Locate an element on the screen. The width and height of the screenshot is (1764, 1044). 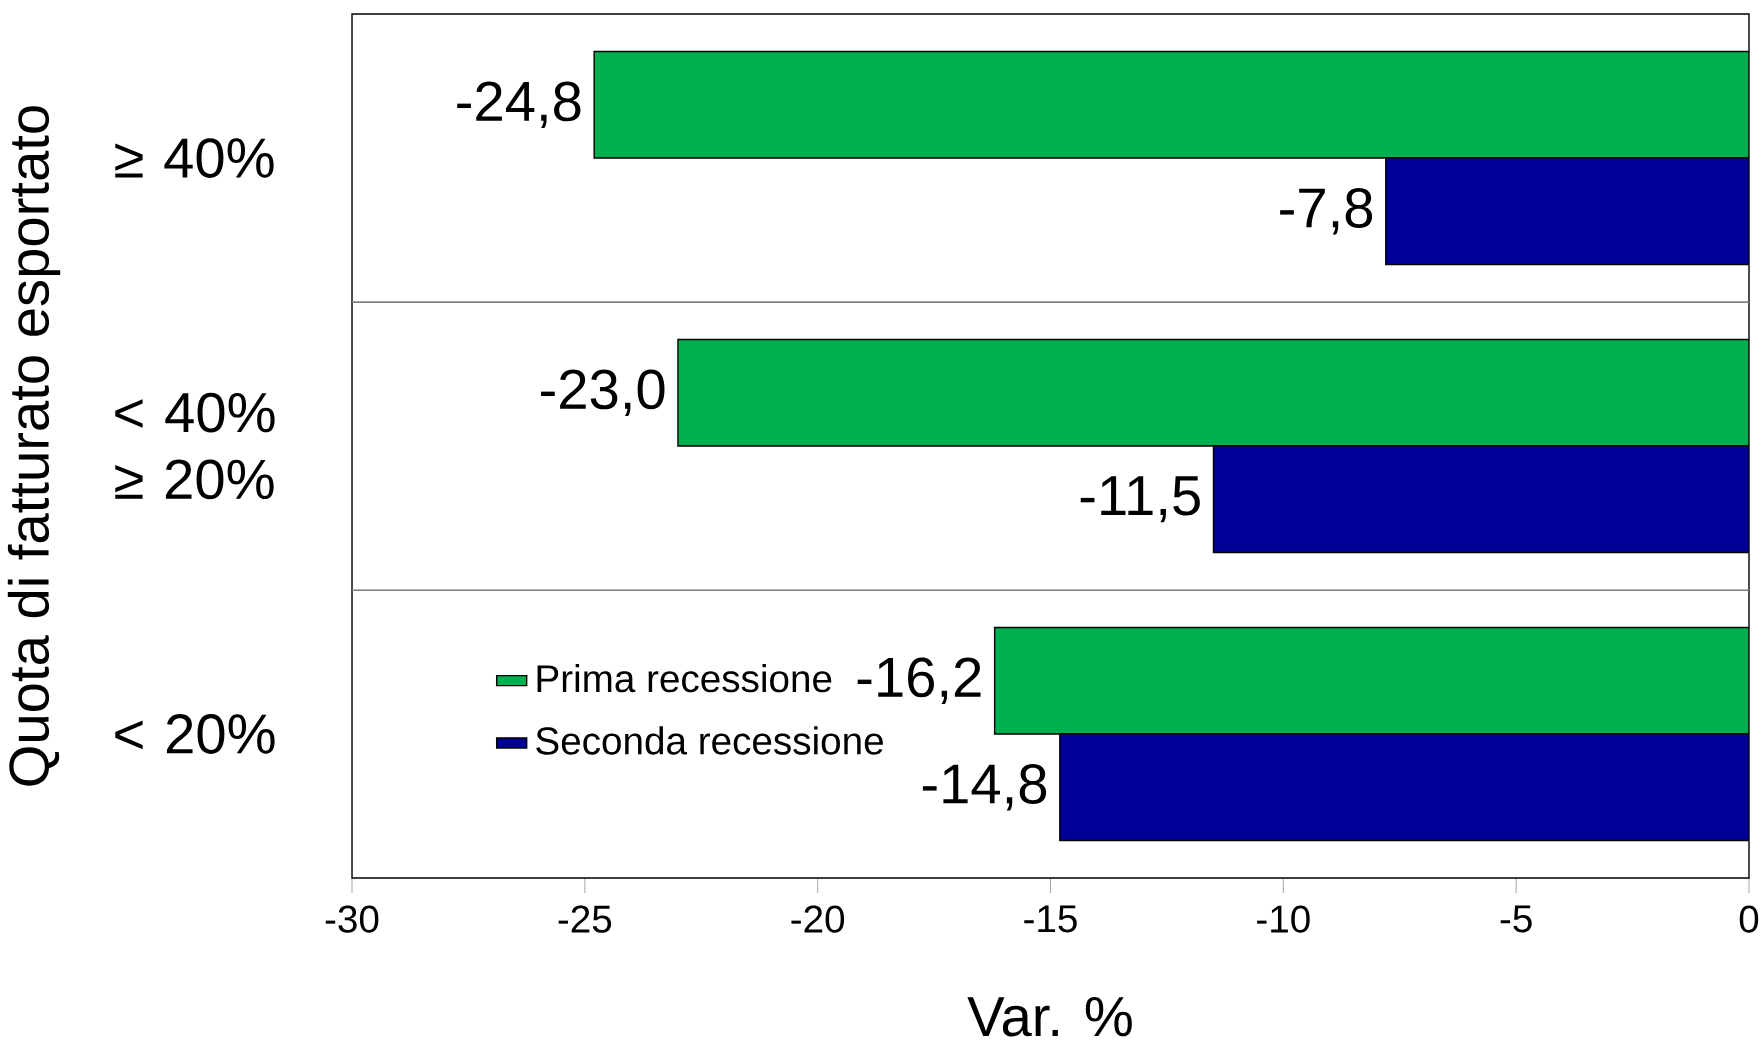
x-tick-label: -30 is located at coordinates (352, 919).